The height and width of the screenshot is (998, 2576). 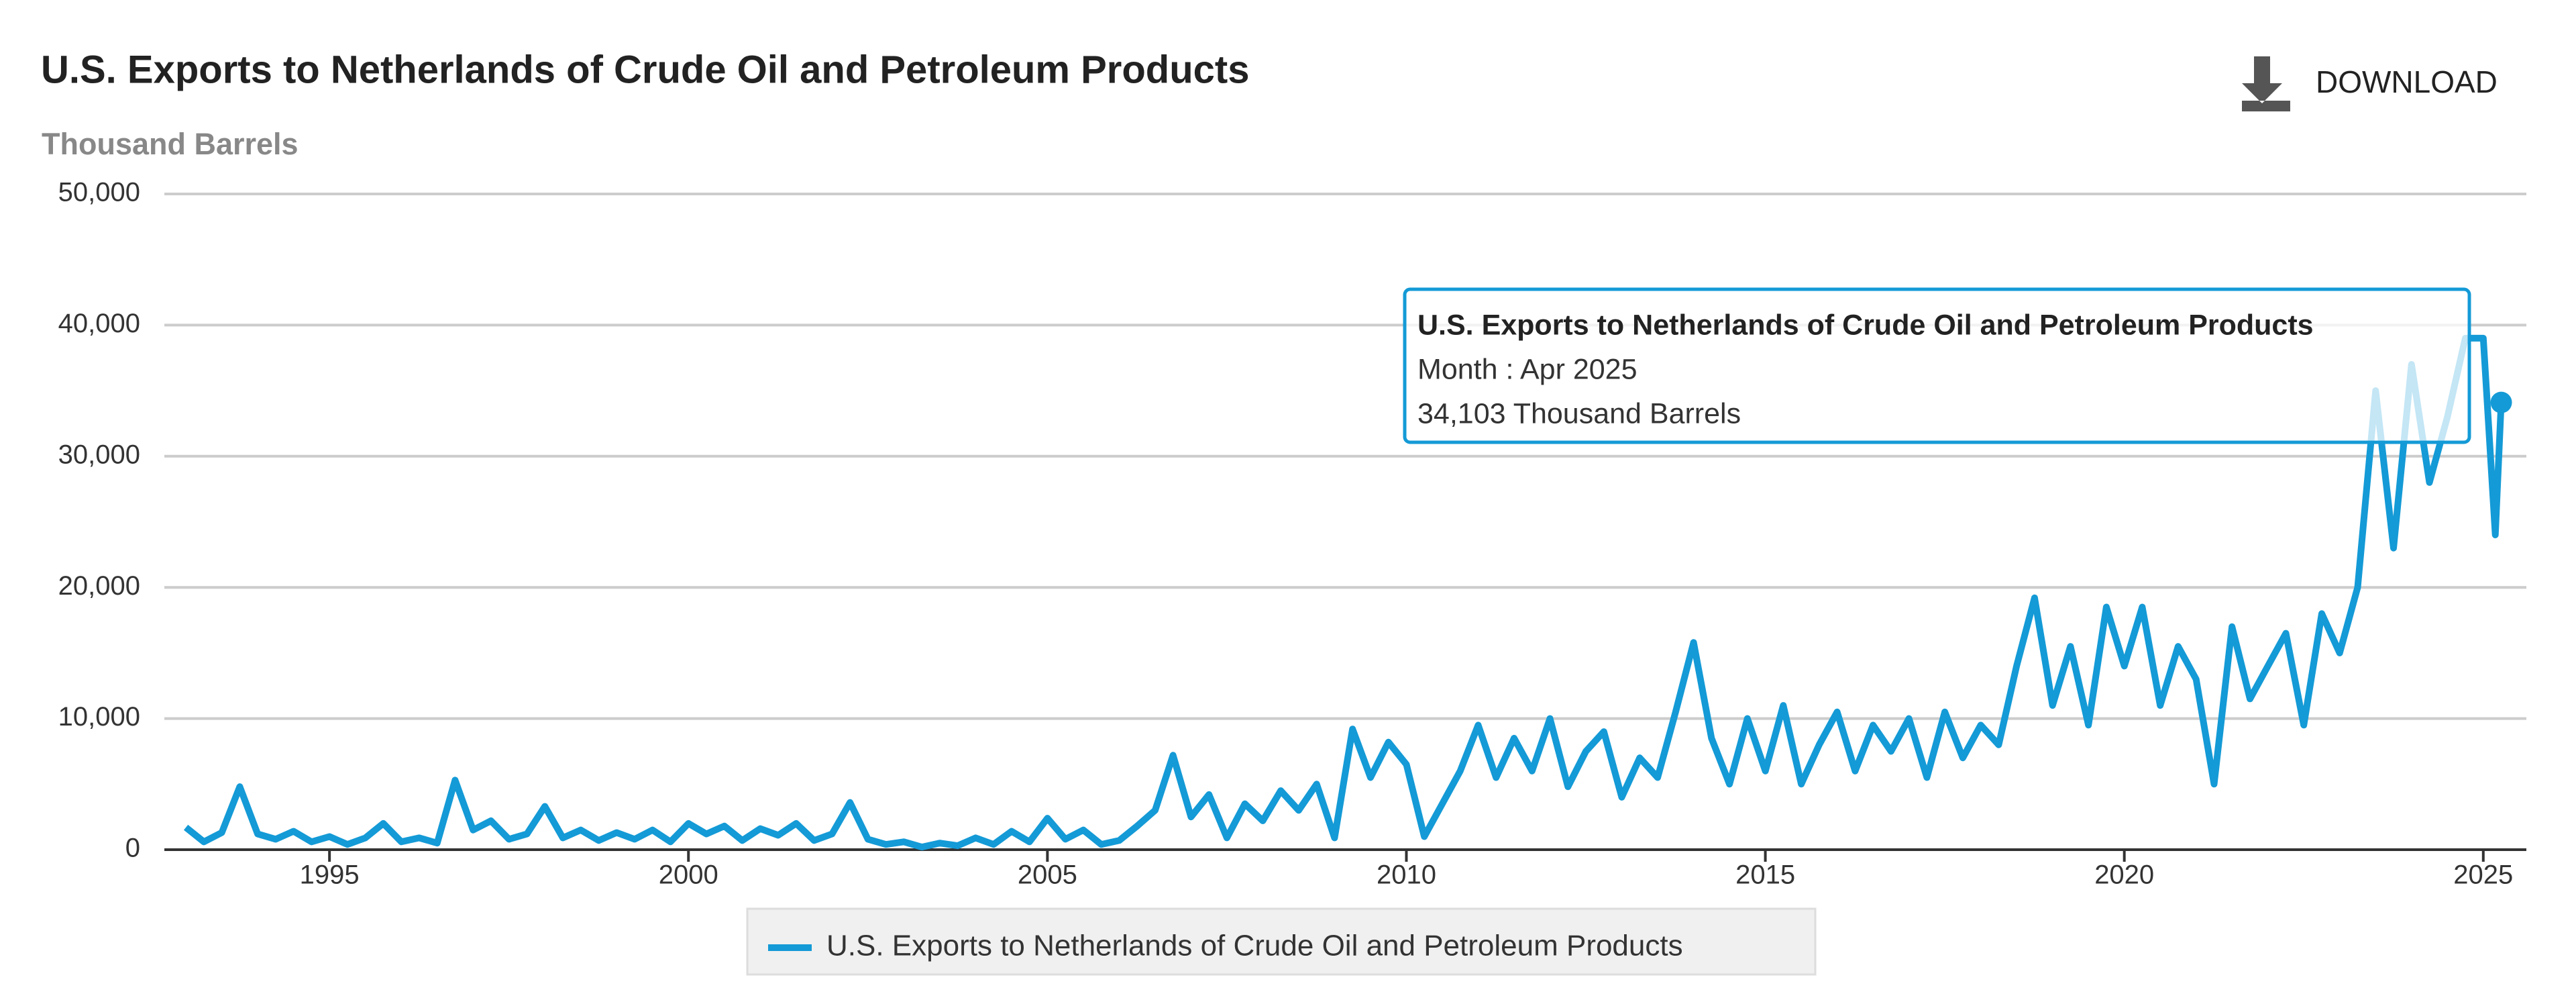 What do you see at coordinates (99, 717) in the screenshot?
I see `y-tick-label: 10,000` at bounding box center [99, 717].